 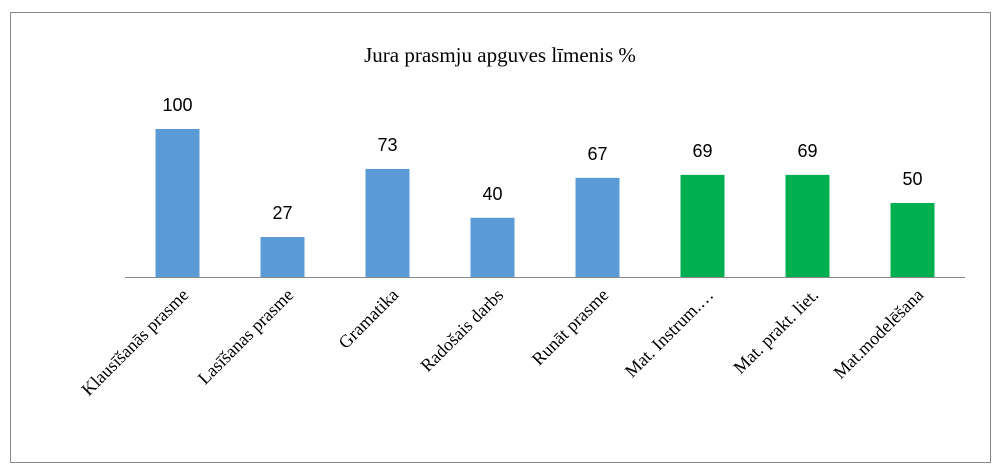 What do you see at coordinates (282, 213) in the screenshot?
I see `data-label: 27` at bounding box center [282, 213].